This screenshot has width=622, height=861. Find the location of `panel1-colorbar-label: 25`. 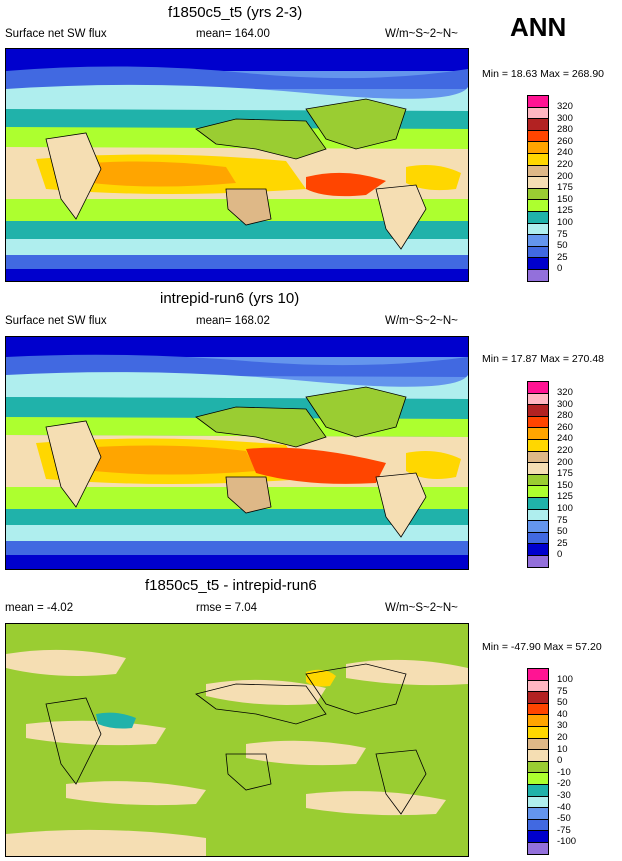

panel1-colorbar-label: 25 is located at coordinates (562, 257).